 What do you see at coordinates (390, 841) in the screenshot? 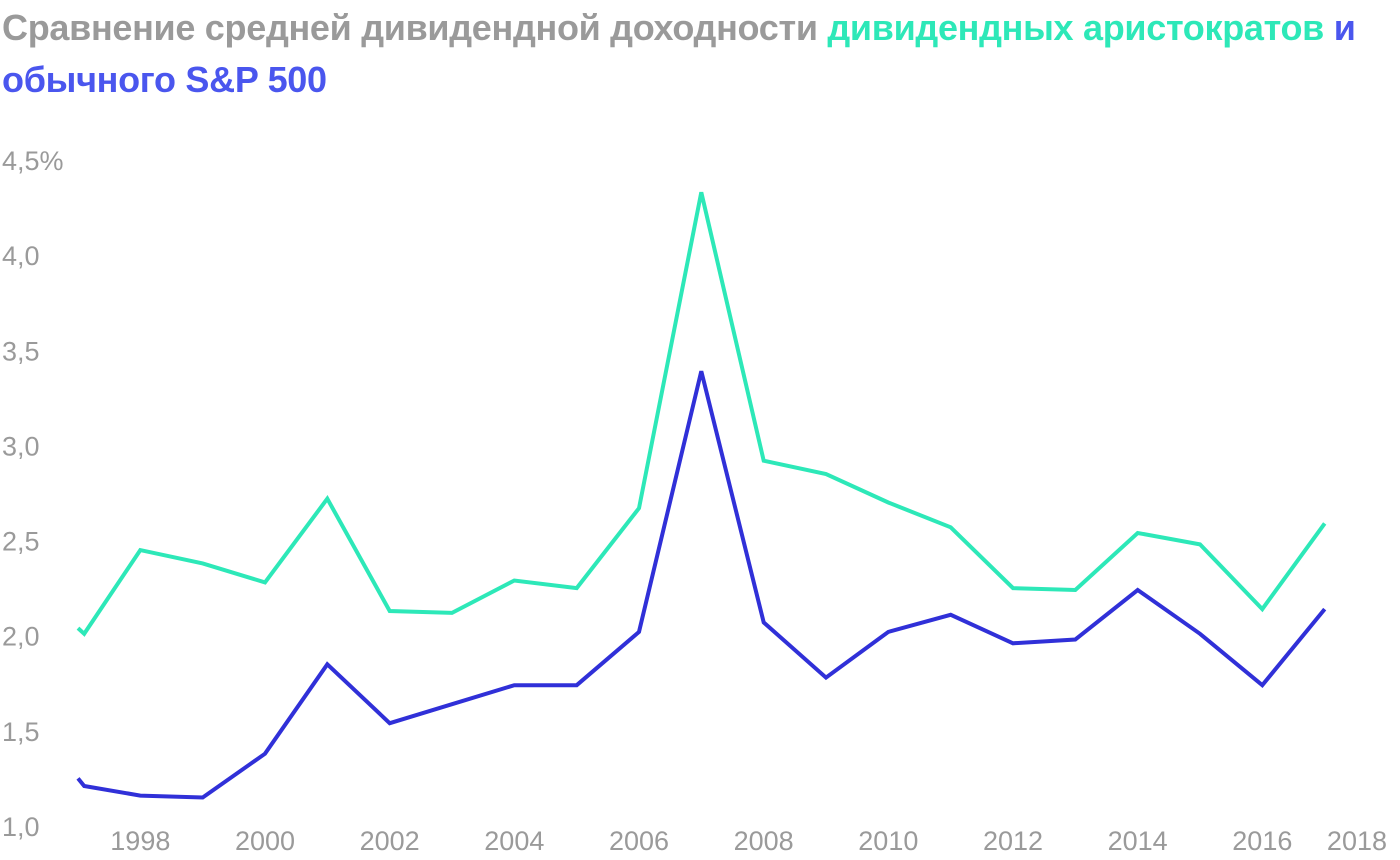
I see `x-tick-label: 2002` at bounding box center [390, 841].